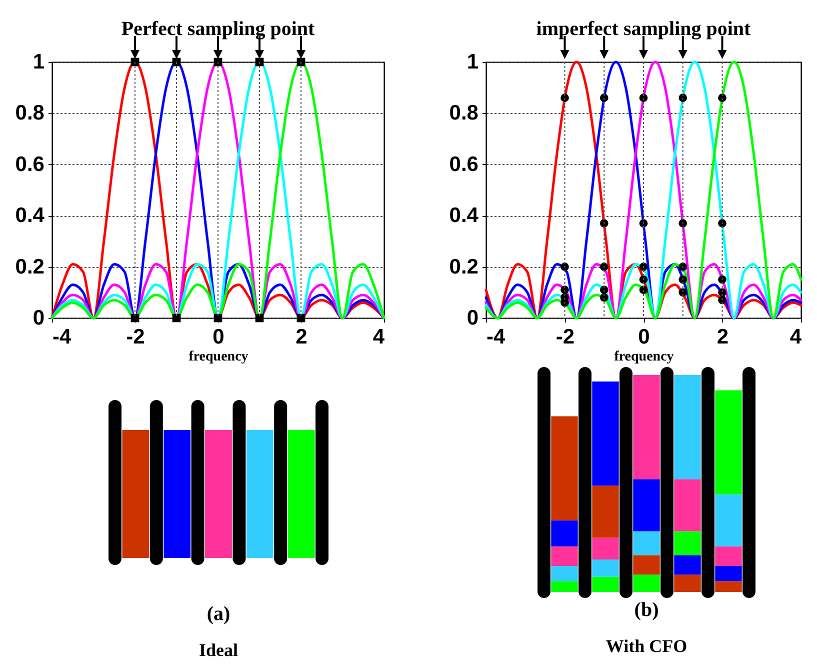 The width and height of the screenshot is (817, 668). I want to click on text: Ideal, so click(218, 650).